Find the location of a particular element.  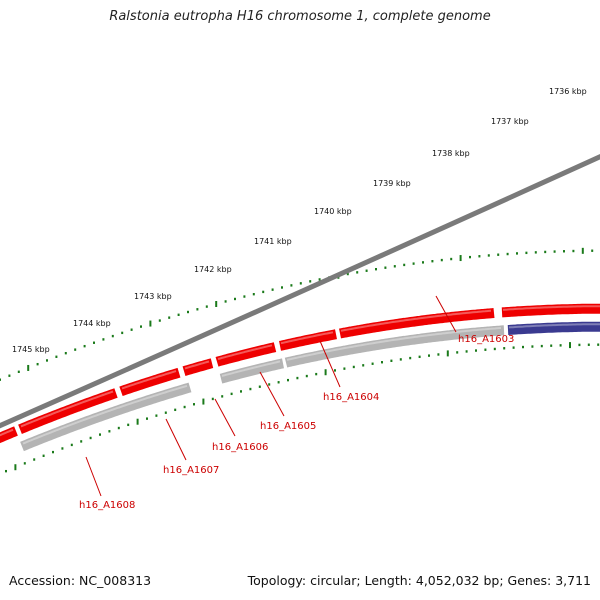

gene-label: h16_A1604 is located at coordinates (351, 397).